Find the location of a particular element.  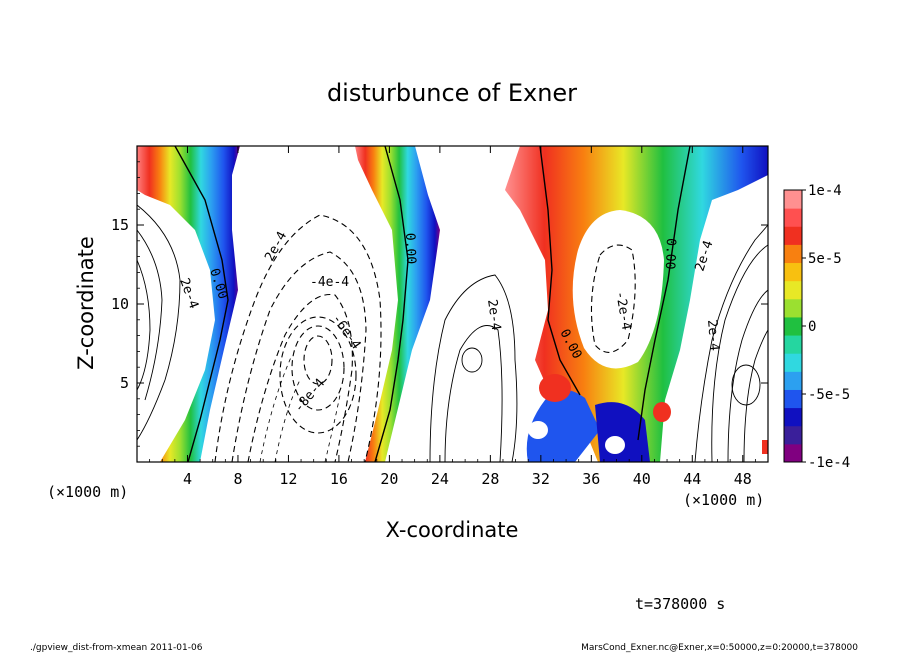

footer-script: ./gpview_dist-from-xmean 2011-01-06 is located at coordinates (116, 648).